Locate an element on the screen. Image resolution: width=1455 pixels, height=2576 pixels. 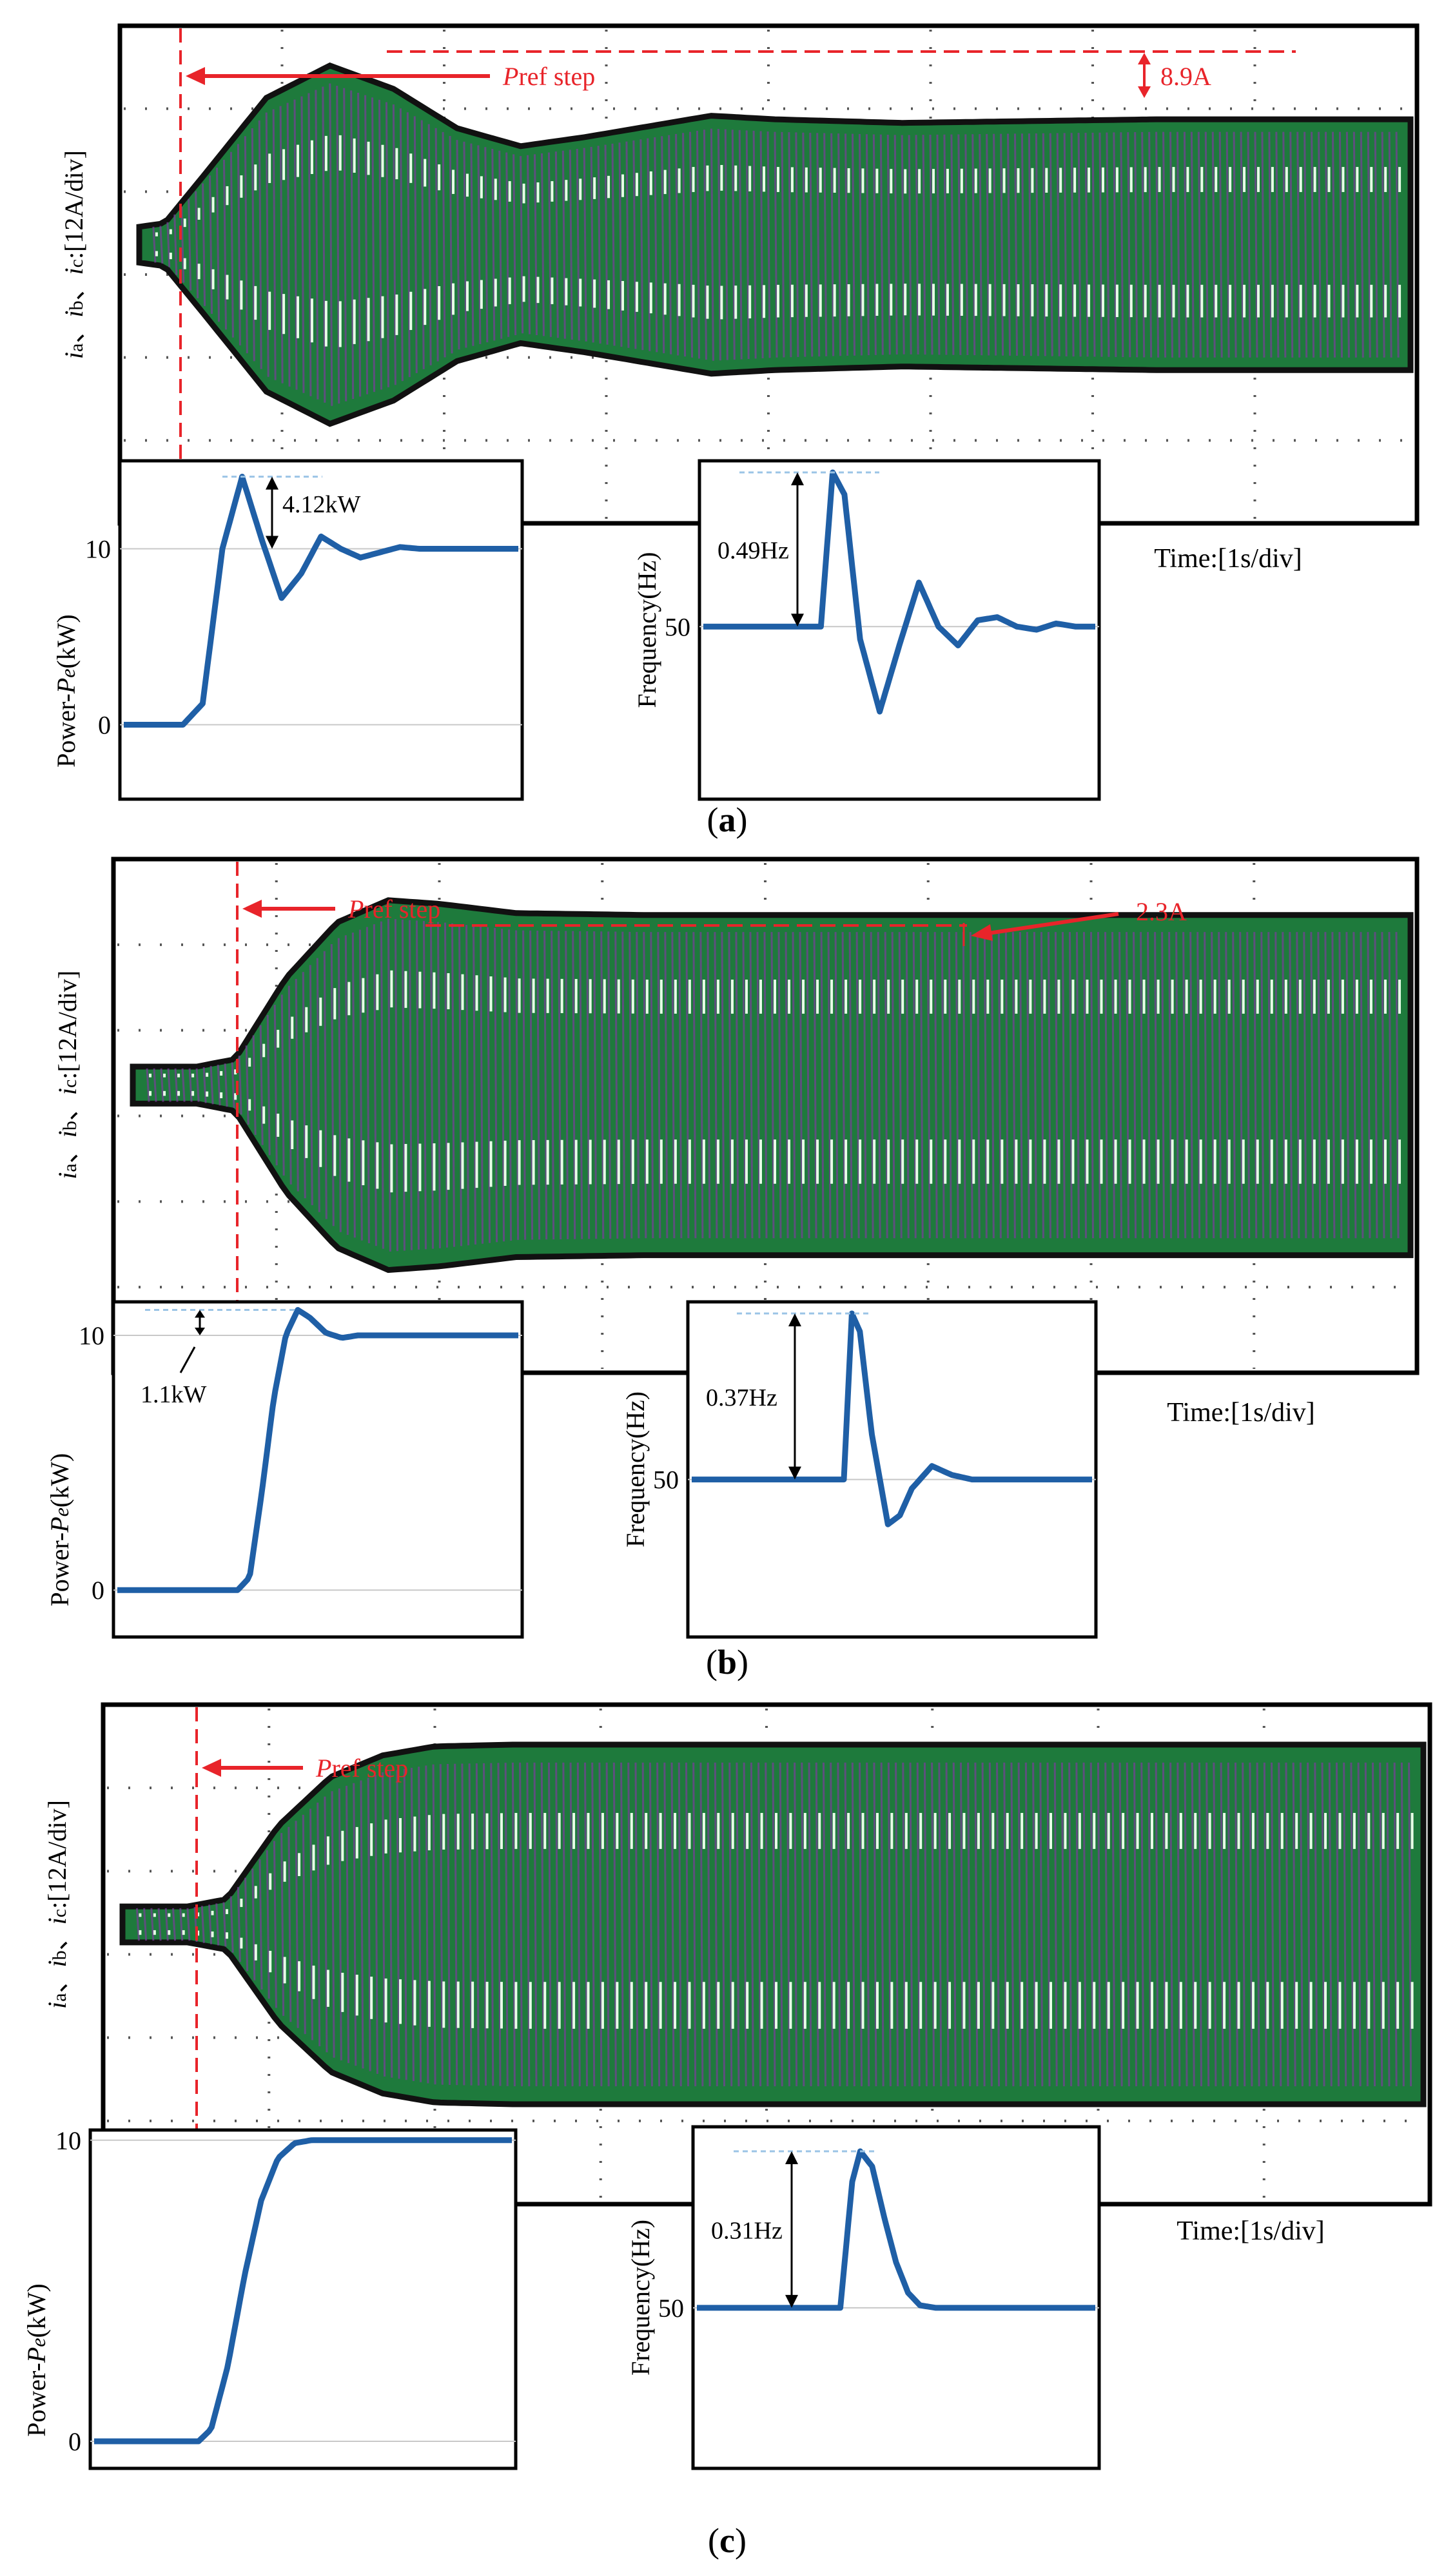
current-ylabel-part: 、 is located at coordinates (58, 1980).